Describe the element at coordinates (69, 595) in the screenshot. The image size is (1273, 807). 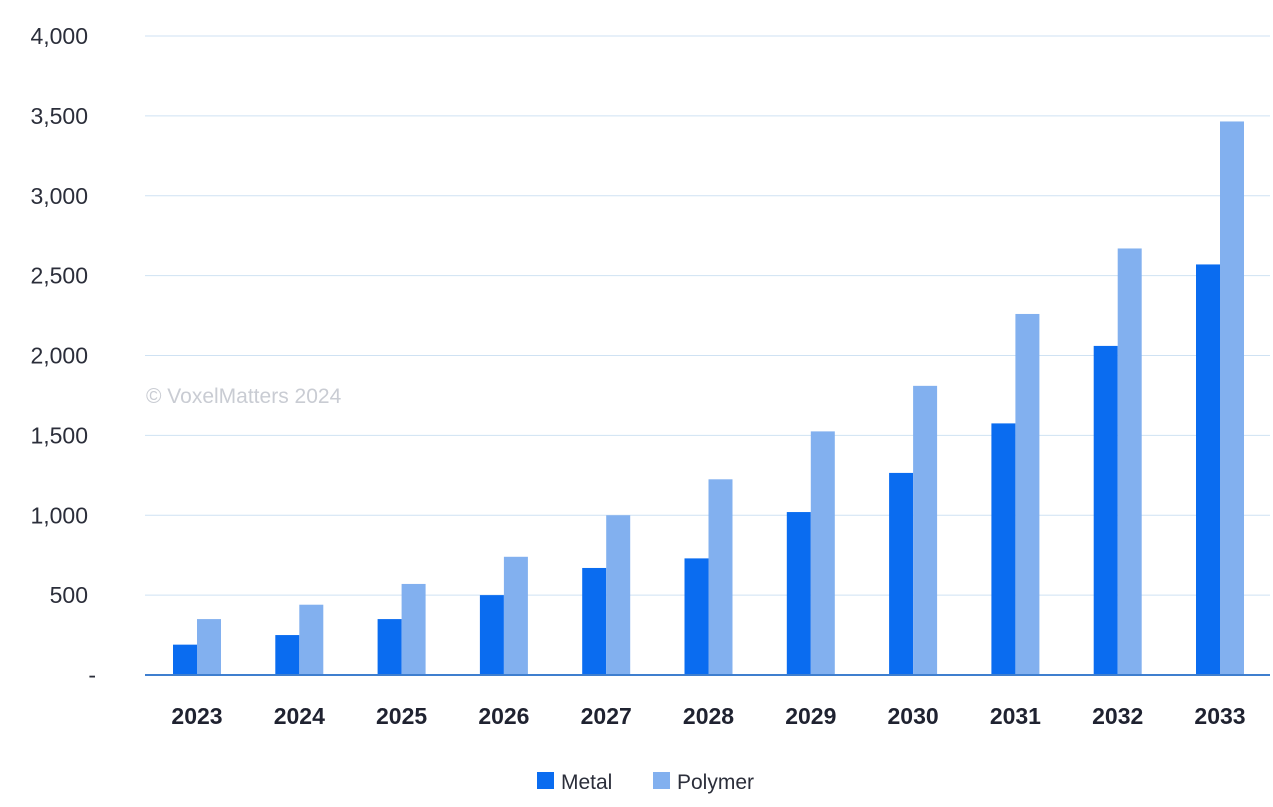
I see `y-tick-label: 500` at that location.